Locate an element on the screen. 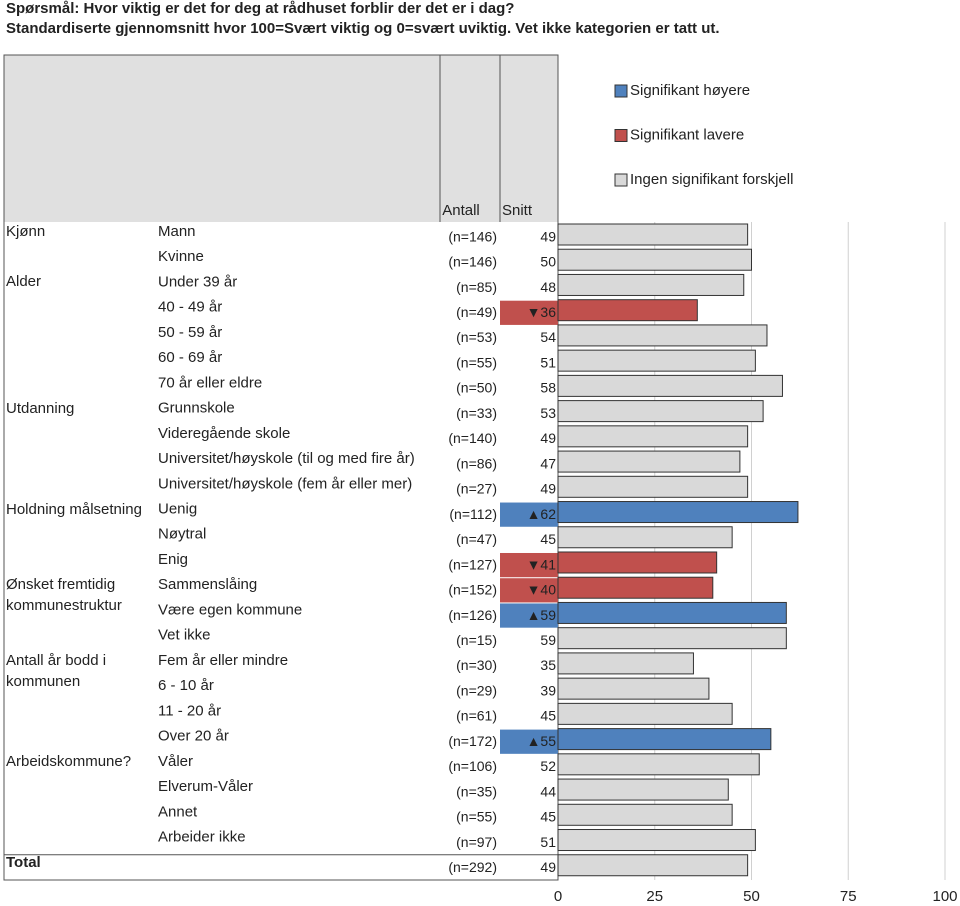 The width and height of the screenshot is (960, 906). legend-label: Signifikant høyere is located at coordinates (690, 90).